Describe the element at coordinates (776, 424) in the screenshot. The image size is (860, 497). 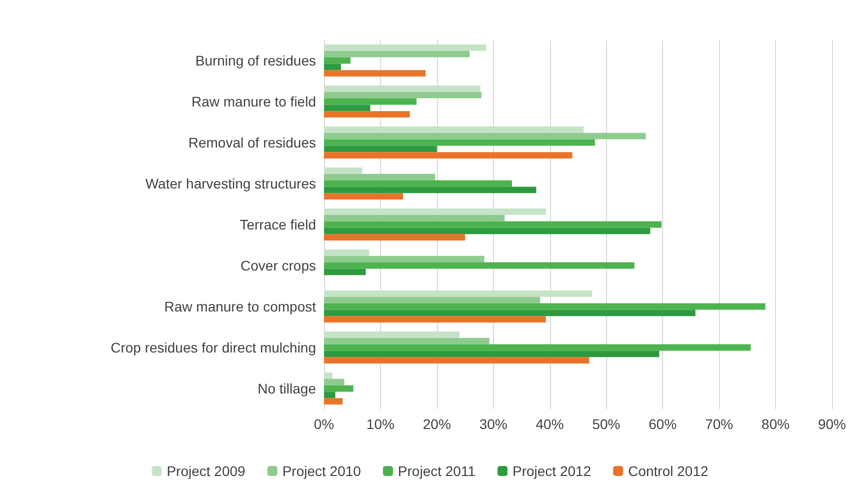
I see `x-tick-label: 80%` at that location.